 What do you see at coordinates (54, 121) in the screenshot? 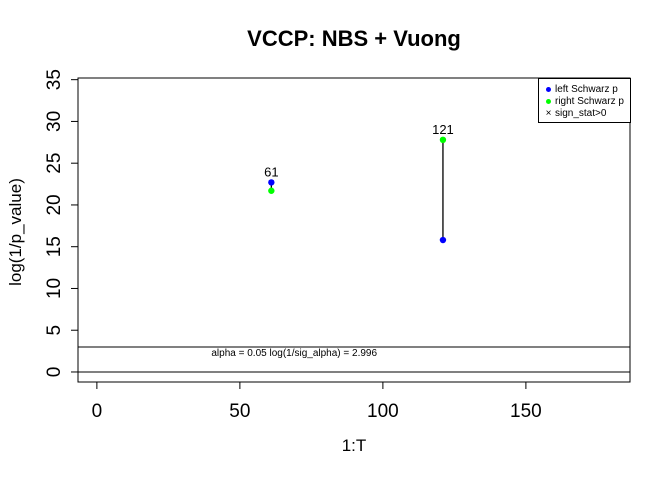
I see `y-tick-label: 30` at bounding box center [54, 121].